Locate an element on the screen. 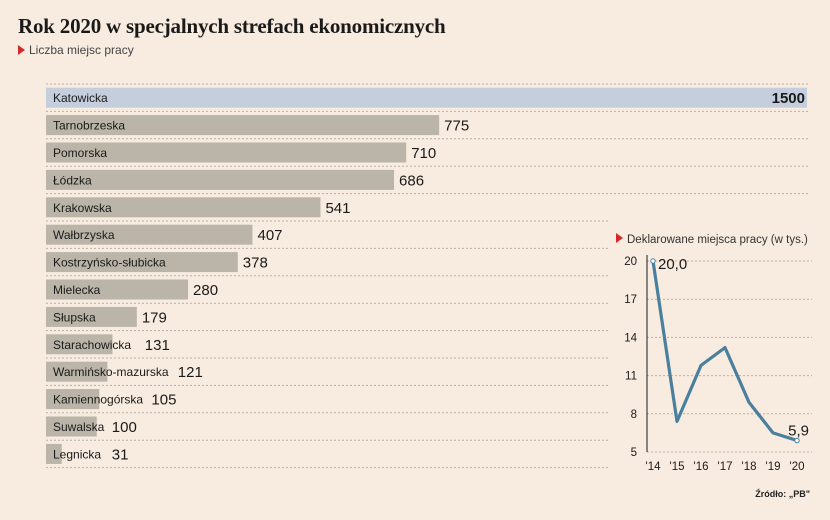 This screenshot has height=520, width=830. x-tick-label: '14 is located at coordinates (654, 467).